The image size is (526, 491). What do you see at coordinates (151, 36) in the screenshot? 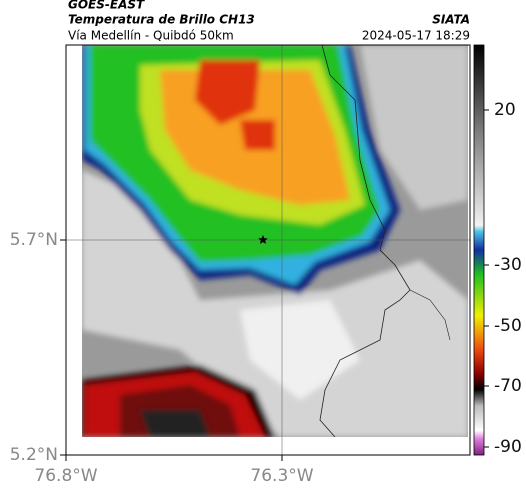
I see `route: Vía Medellín - Quibdó 50km` at bounding box center [151, 36].